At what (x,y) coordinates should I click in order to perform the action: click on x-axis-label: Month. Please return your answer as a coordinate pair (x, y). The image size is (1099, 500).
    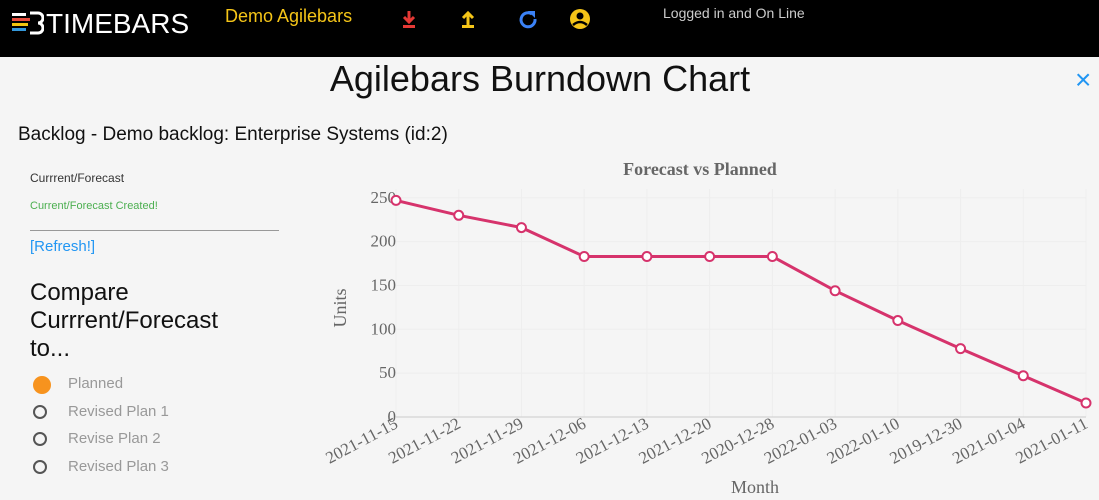
    Looking at the image, I should click on (755, 487).